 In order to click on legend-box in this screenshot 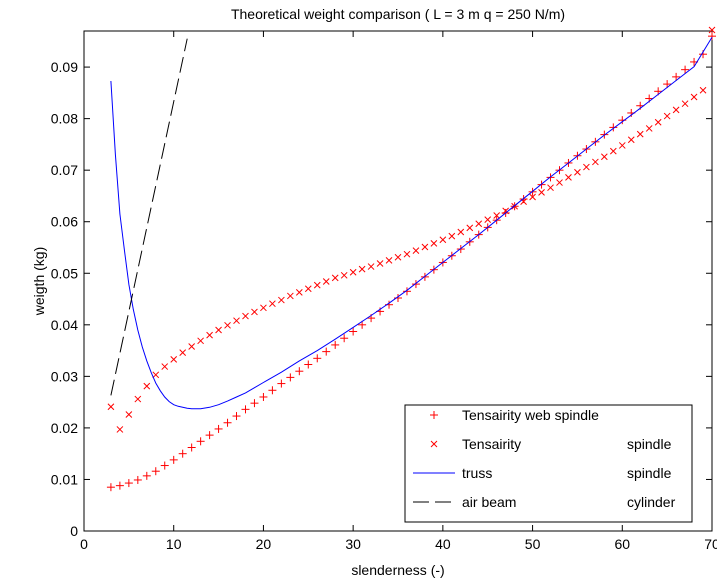, I will do `click(548, 463)`.